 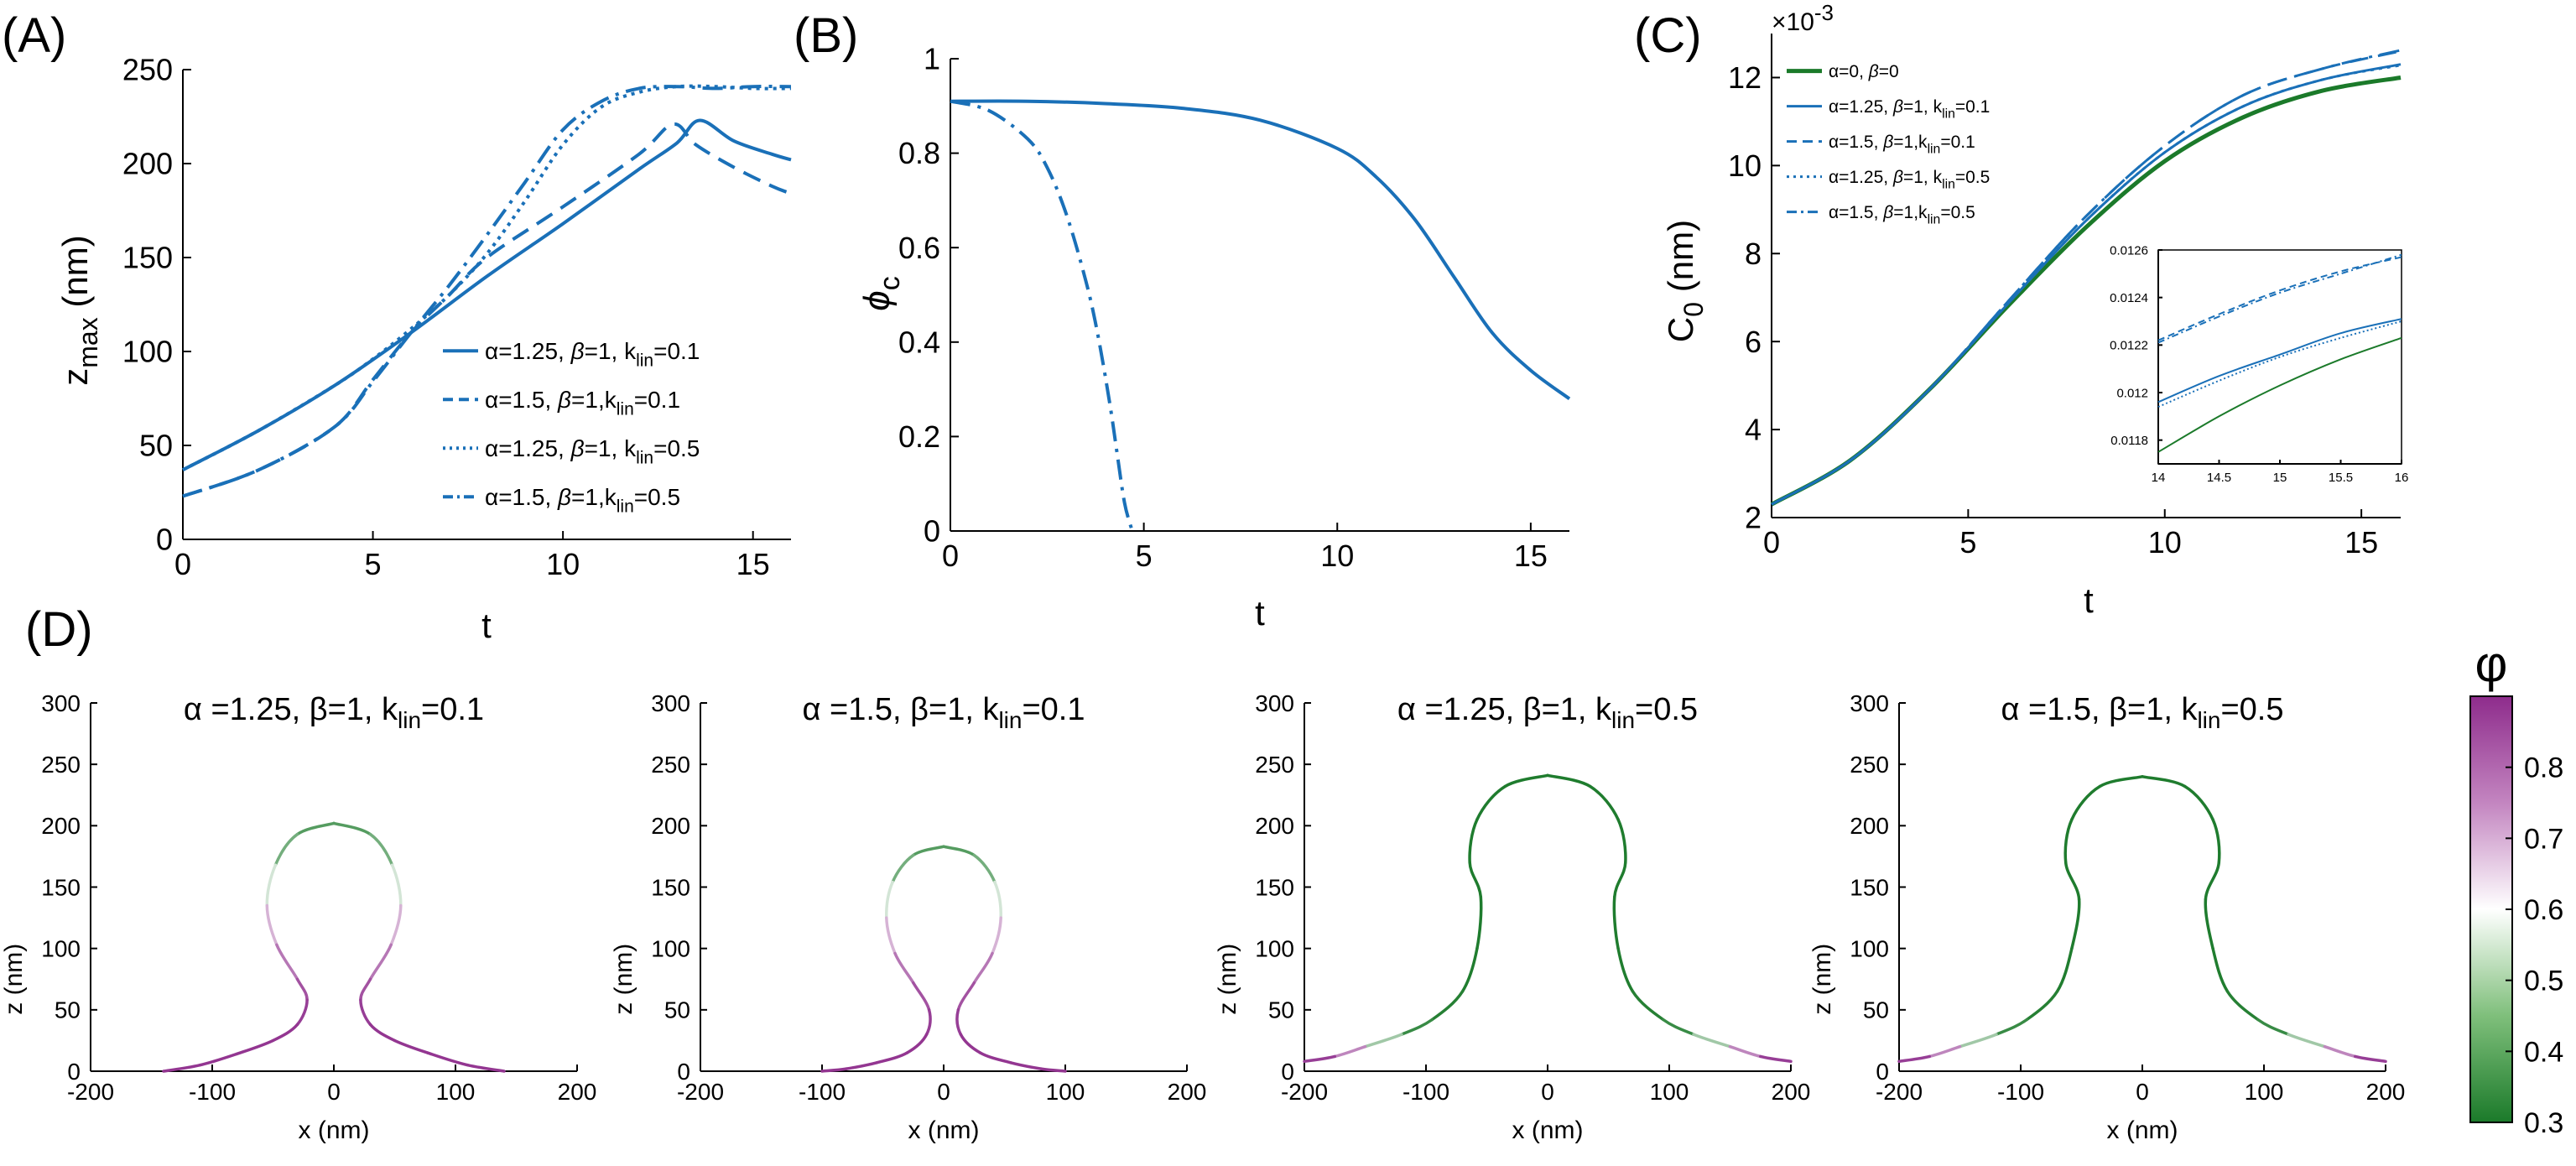 I want to click on panel-c-ytick-label: 12, so click(x=1745, y=77).